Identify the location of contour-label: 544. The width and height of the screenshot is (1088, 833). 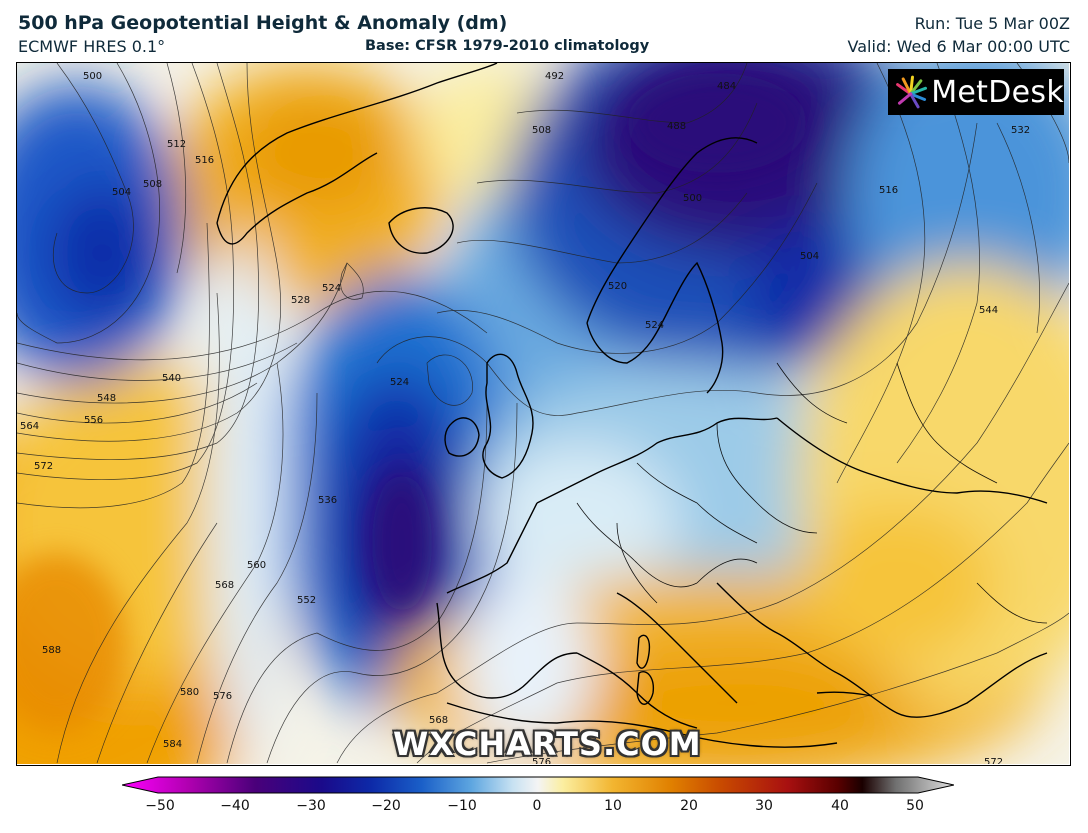
(988, 310).